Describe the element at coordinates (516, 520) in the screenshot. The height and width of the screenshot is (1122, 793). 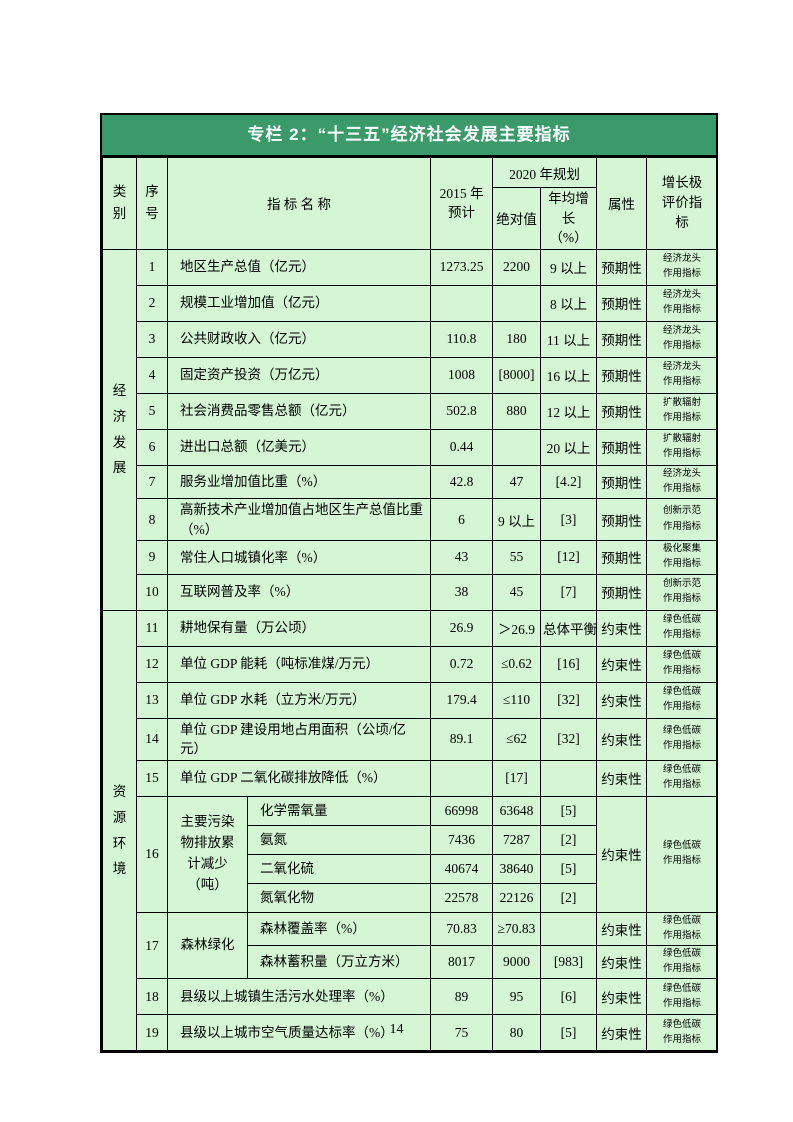
I see `value-2020-absolute-cell: 9 以上` at that location.